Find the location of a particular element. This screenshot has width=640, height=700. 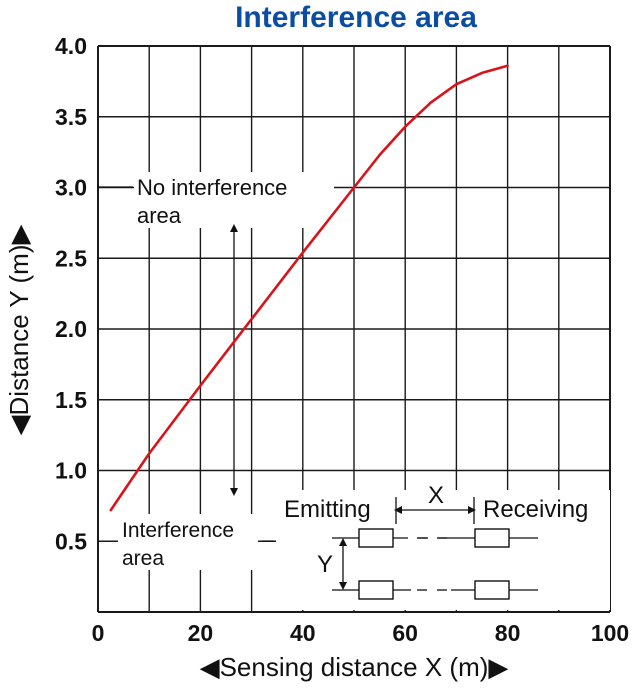

interference-label-line2: area is located at coordinates (143, 558).